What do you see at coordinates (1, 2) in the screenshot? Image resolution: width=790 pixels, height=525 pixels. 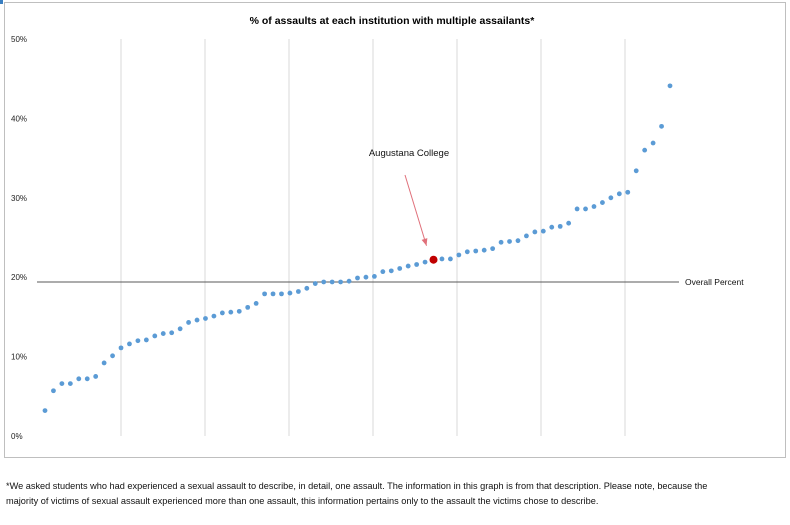 I see `corner-mark` at bounding box center [1, 2].